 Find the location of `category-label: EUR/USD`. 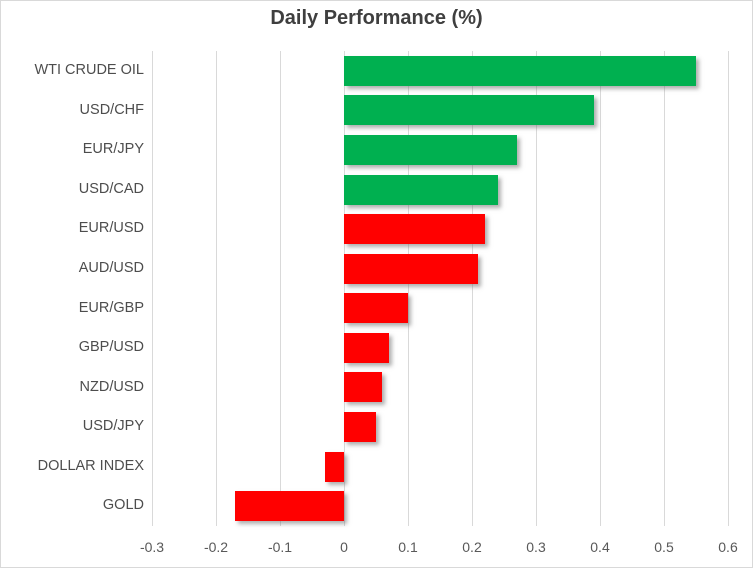

category-label: EUR/USD is located at coordinates (111, 228).